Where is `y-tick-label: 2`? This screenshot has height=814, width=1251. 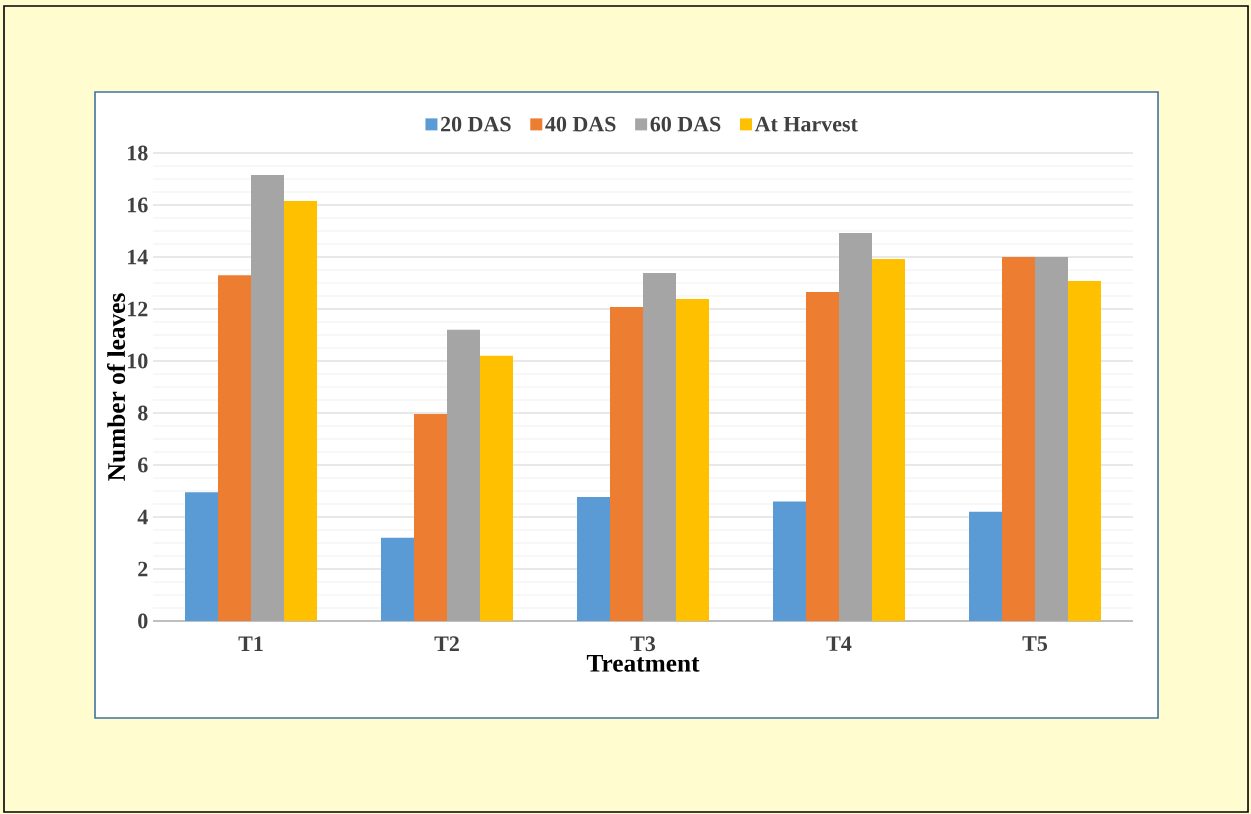
y-tick-label: 2 is located at coordinates (143, 569).